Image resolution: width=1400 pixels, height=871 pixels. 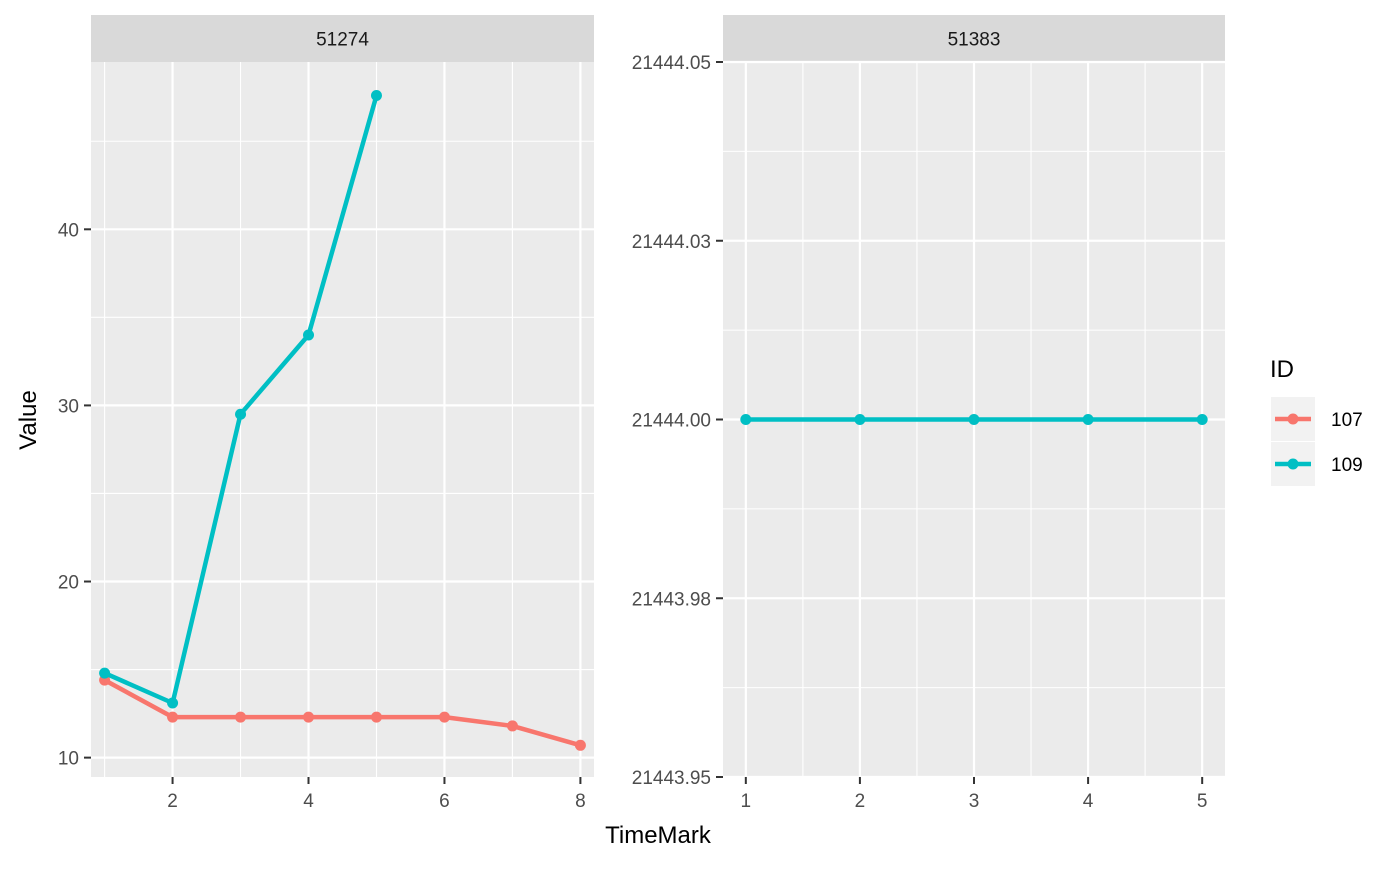 What do you see at coordinates (68, 230) in the screenshot?
I see `y-tick-label: 40` at bounding box center [68, 230].